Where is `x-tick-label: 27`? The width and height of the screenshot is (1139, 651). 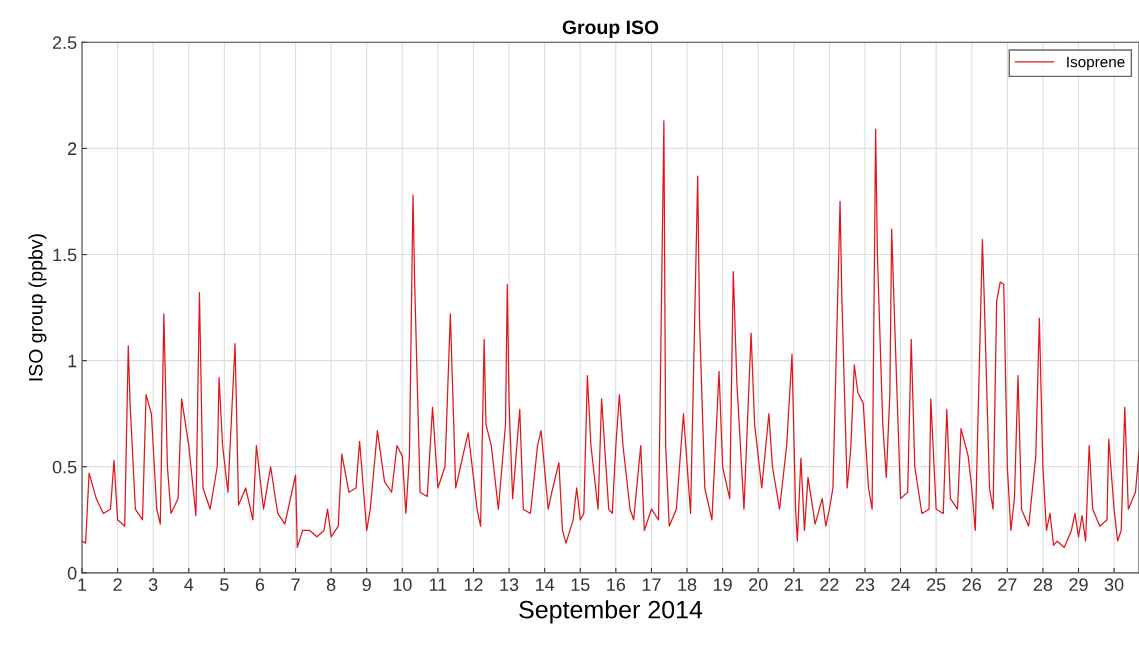 x-tick-label: 27 is located at coordinates (1007, 584).